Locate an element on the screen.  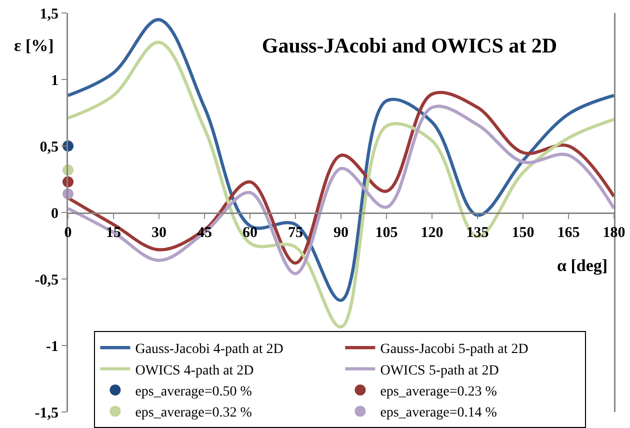
y-tick-label: -1,5 is located at coordinates (46, 413).